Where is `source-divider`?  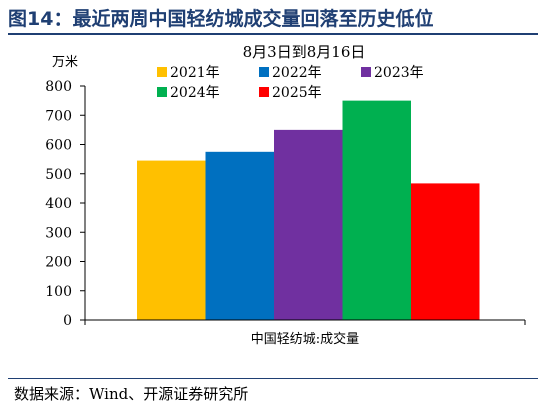 source-divider is located at coordinates (273, 378).